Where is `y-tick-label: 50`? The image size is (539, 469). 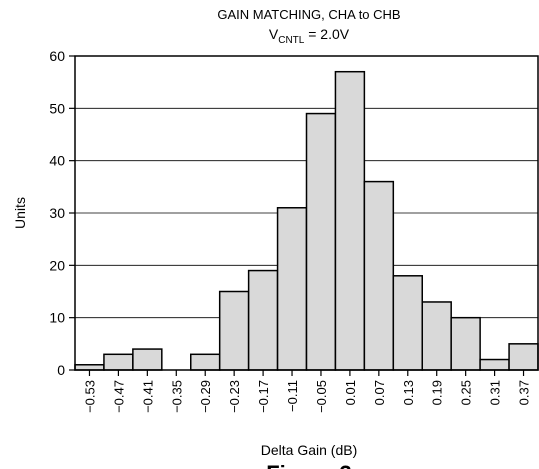 y-tick-label: 50 is located at coordinates (57, 108).